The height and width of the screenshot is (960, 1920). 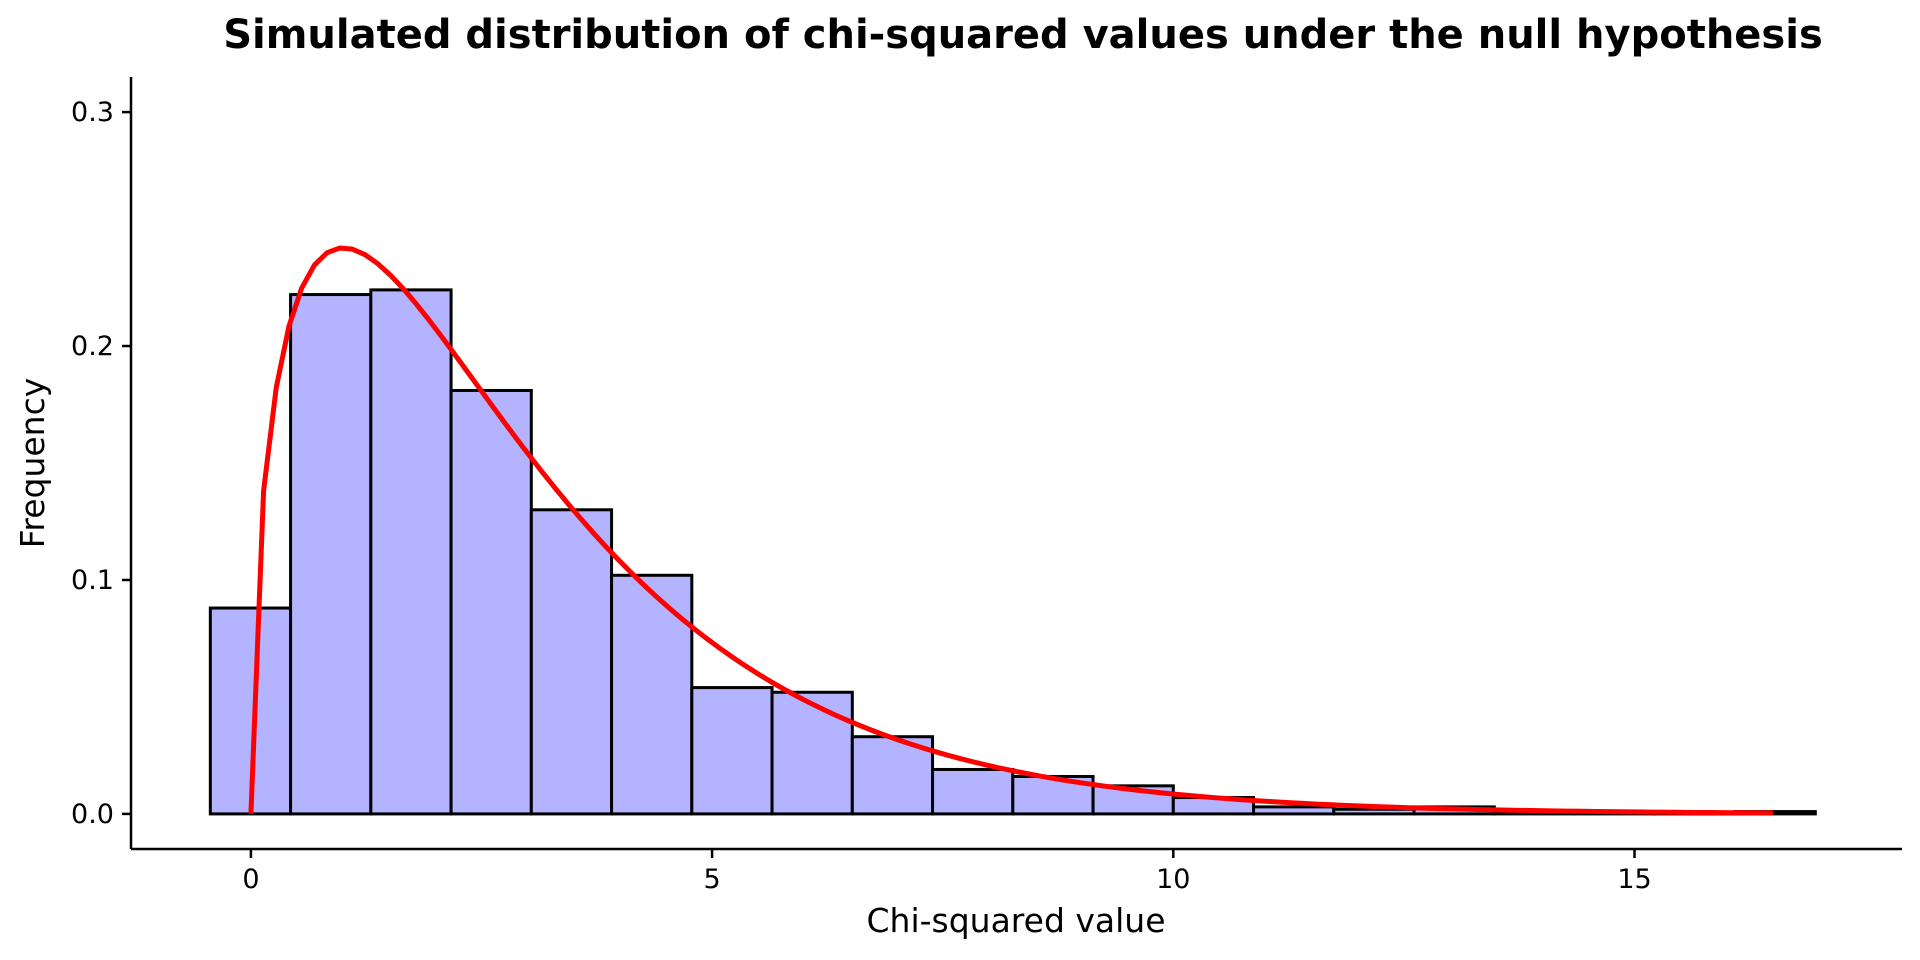 What do you see at coordinates (92, 346) in the screenshot?
I see `y-tick-label: 0.2` at bounding box center [92, 346].